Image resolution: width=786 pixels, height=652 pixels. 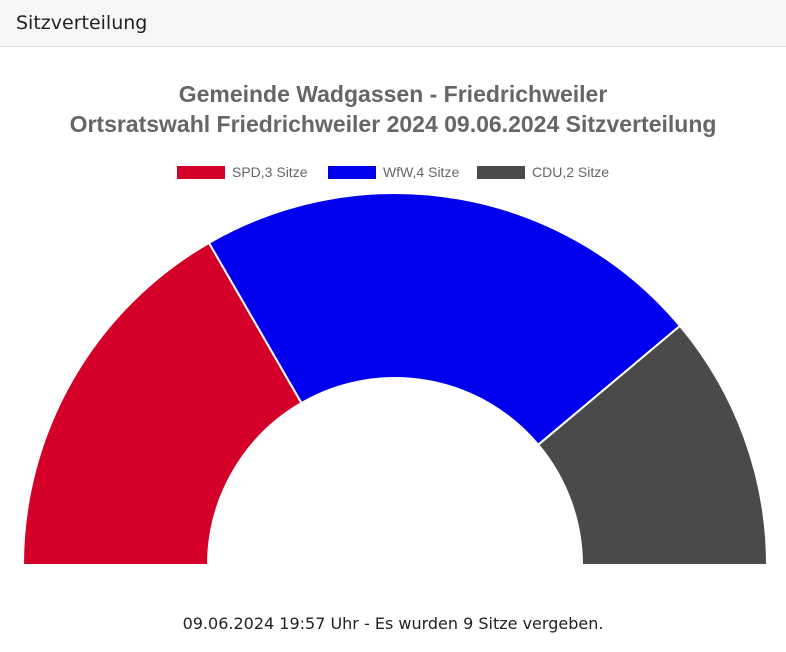 What do you see at coordinates (82, 23) in the screenshot?
I see `panel-title: Sitzverteilung` at bounding box center [82, 23].